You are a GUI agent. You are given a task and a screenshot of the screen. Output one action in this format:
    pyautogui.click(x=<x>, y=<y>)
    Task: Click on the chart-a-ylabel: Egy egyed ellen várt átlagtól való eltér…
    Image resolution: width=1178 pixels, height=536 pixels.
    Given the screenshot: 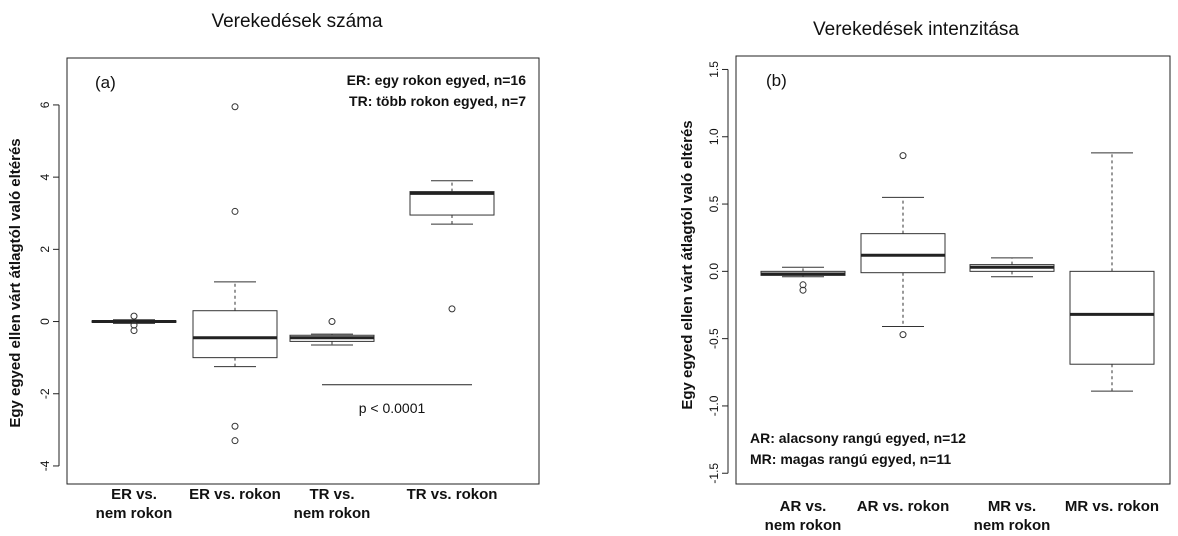 What is the action you would take?
    pyautogui.click(x=15, y=282)
    